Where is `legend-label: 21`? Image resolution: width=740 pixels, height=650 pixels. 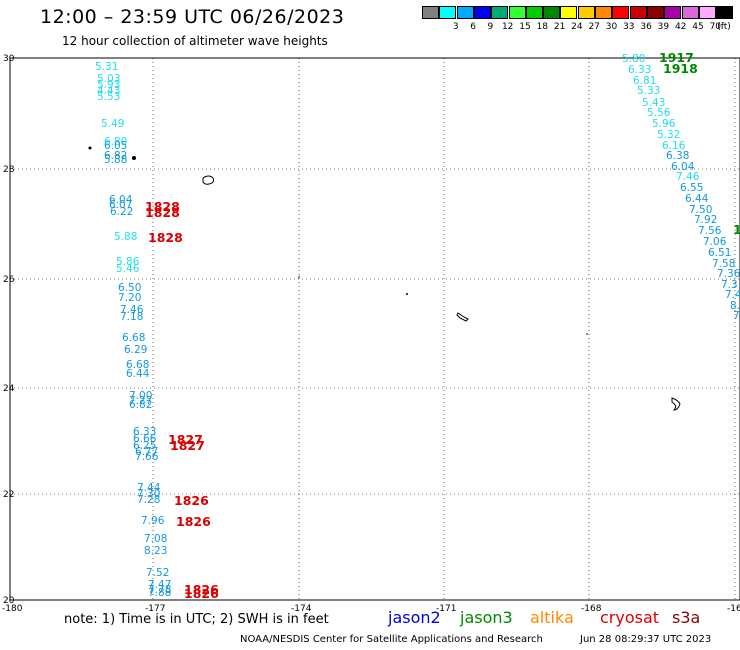 legend-label: 21 is located at coordinates (559, 27).